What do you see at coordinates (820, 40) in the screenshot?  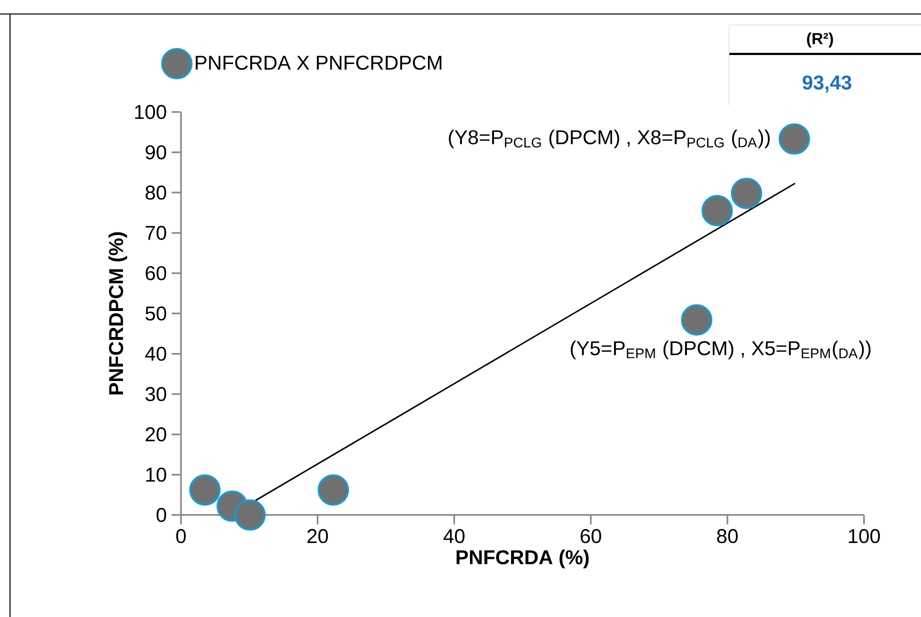 I see `text: (R²)` at bounding box center [820, 40].